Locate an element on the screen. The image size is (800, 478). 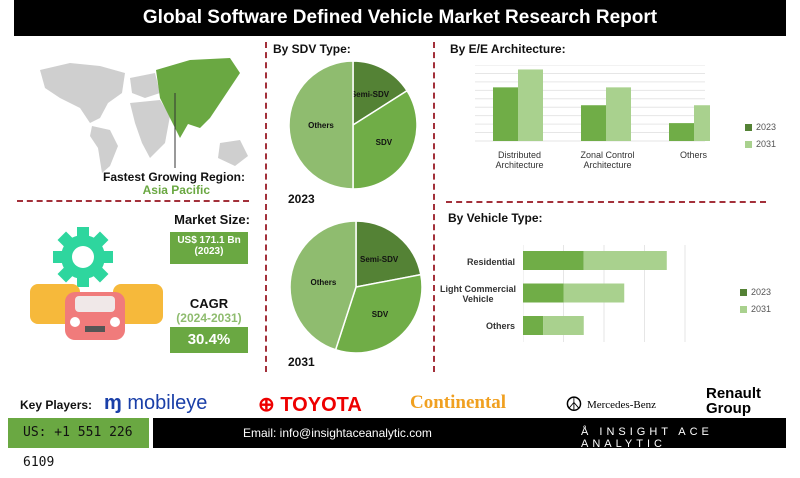
sdv-title: By SDV Type: is located at coordinates (312, 49).